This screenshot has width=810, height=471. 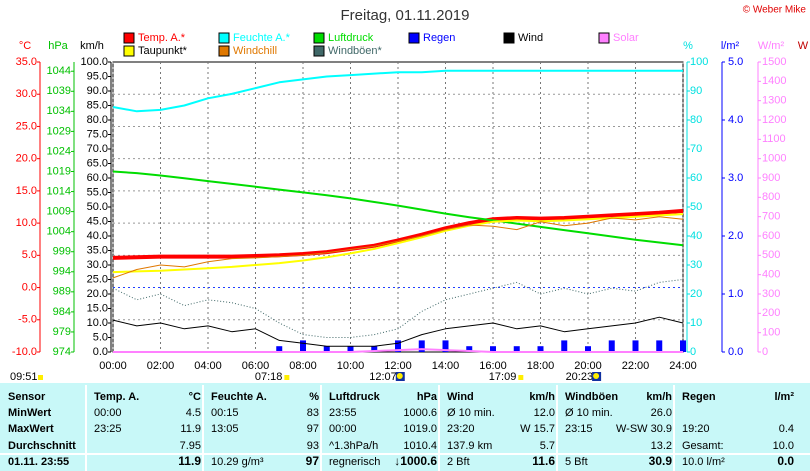 What do you see at coordinates (195, 397) in the screenshot?
I see `table-header: °C` at bounding box center [195, 397].